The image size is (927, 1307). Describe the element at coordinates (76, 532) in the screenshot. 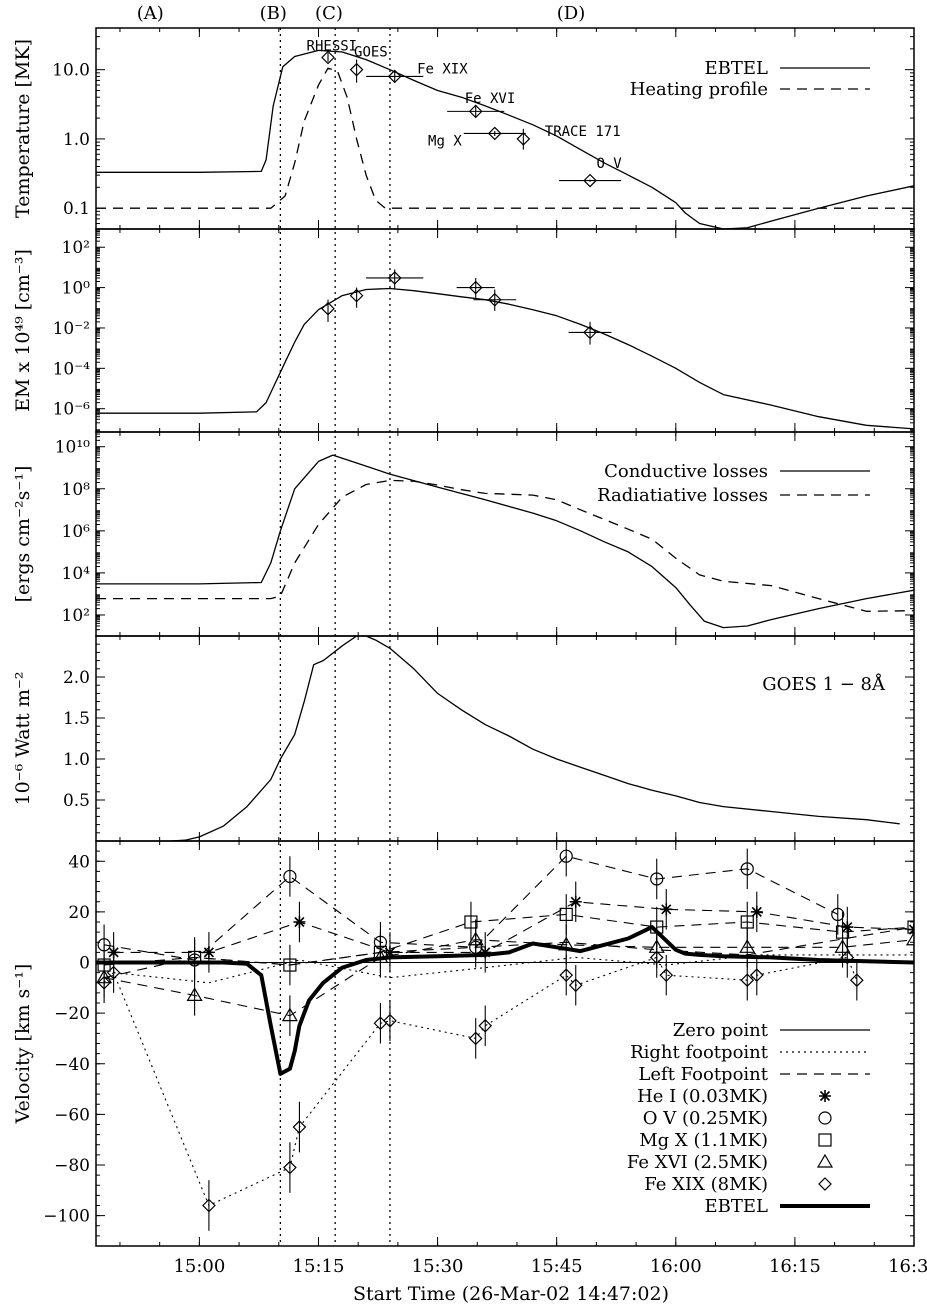

I see `y-tick-label: 10⁶` at that location.